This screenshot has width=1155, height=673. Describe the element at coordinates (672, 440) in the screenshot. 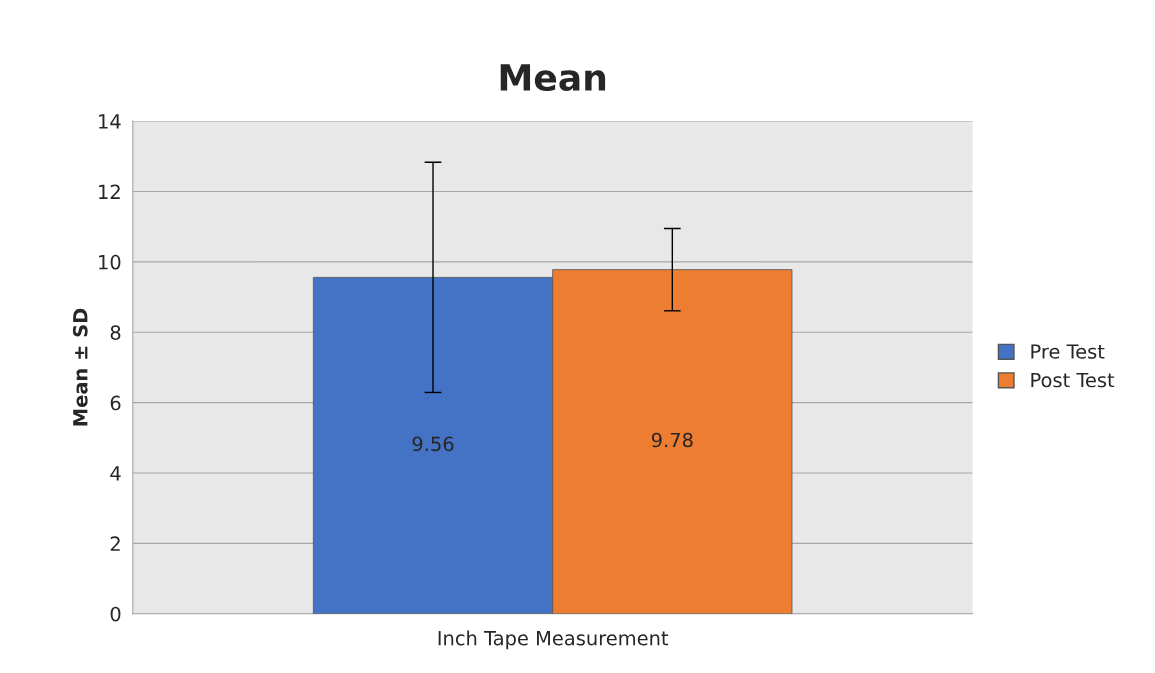

I see `data-label: 9.78` at that location.